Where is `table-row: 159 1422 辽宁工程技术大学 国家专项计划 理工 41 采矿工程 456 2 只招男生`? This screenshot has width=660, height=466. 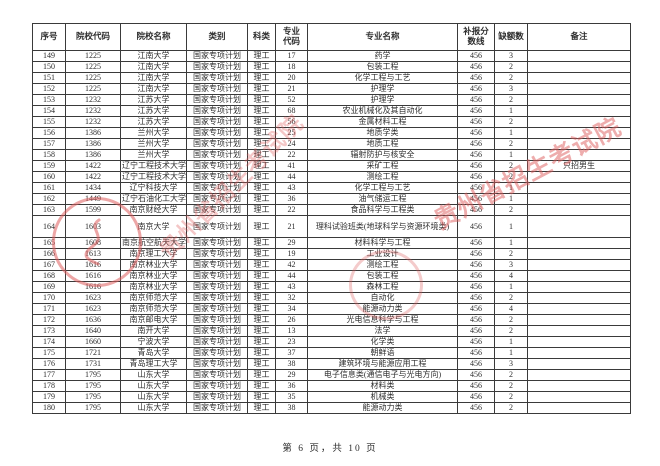
table-row: 159 1422 辽宁工程技术大学 国家专项计划 理工 41 采矿工程 456 2 只招男生 is located at coordinates (331, 166).